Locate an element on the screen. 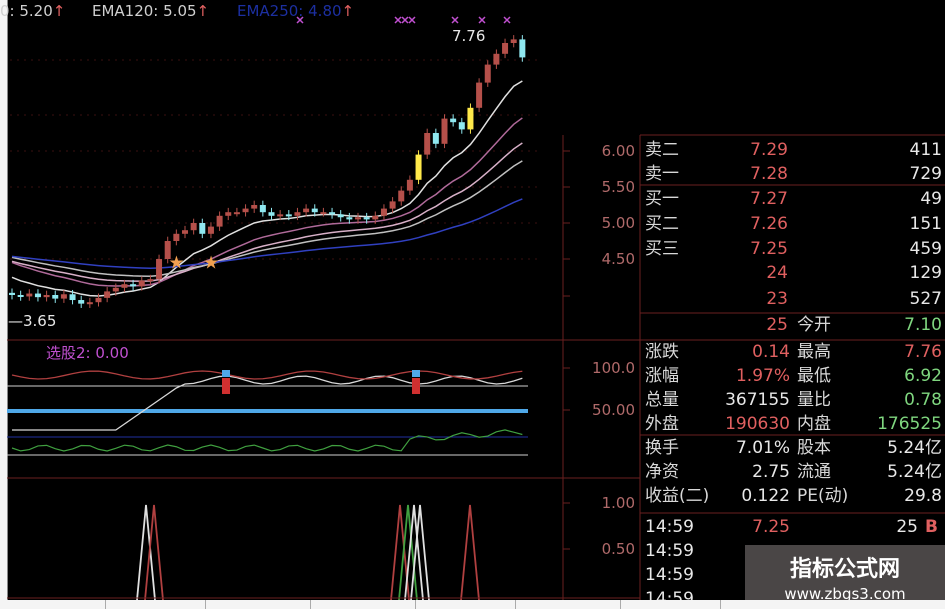  stat-value: 176525 is located at coordinates (909, 424).